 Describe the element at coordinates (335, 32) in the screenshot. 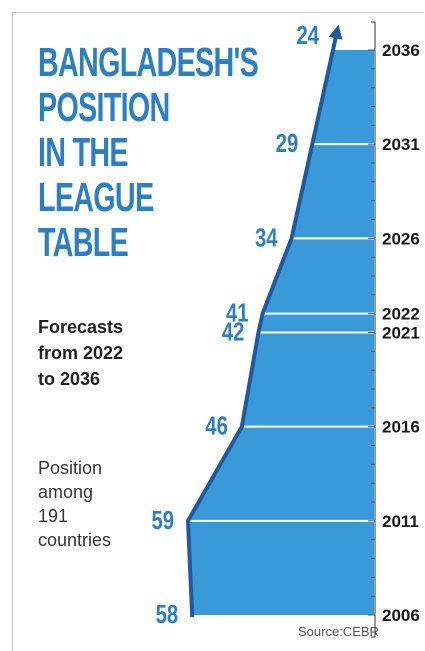

I see `trend-arrowhead` at that location.